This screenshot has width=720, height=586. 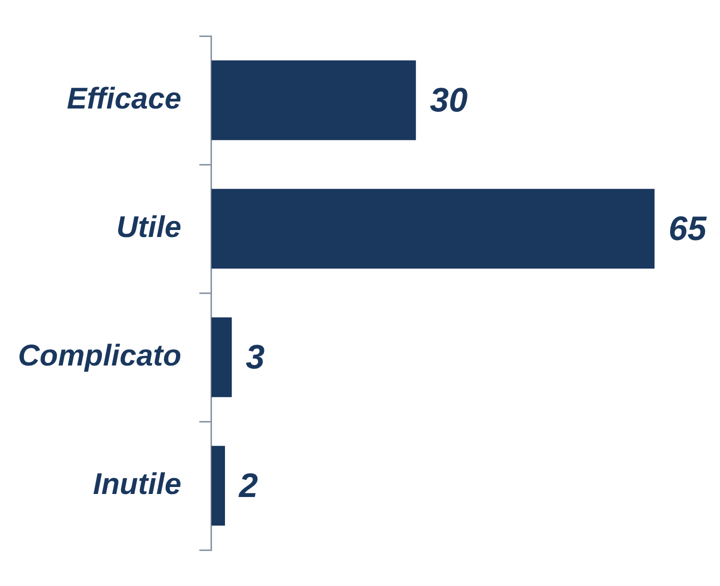 I want to click on data-label: 3, so click(x=255, y=357).